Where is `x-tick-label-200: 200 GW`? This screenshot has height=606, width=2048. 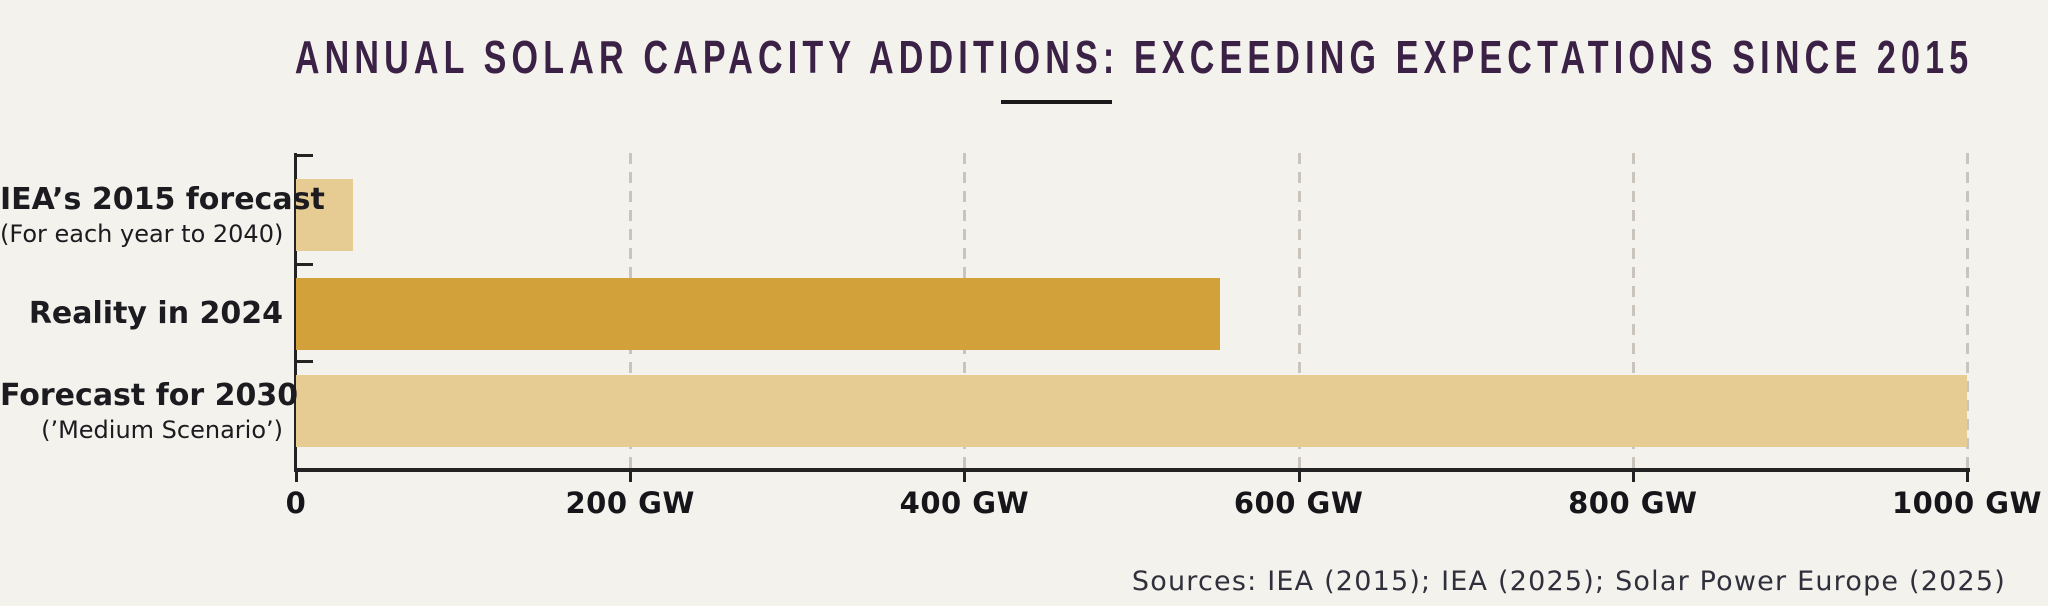
x-tick-label-200: 200 GW is located at coordinates (630, 503).